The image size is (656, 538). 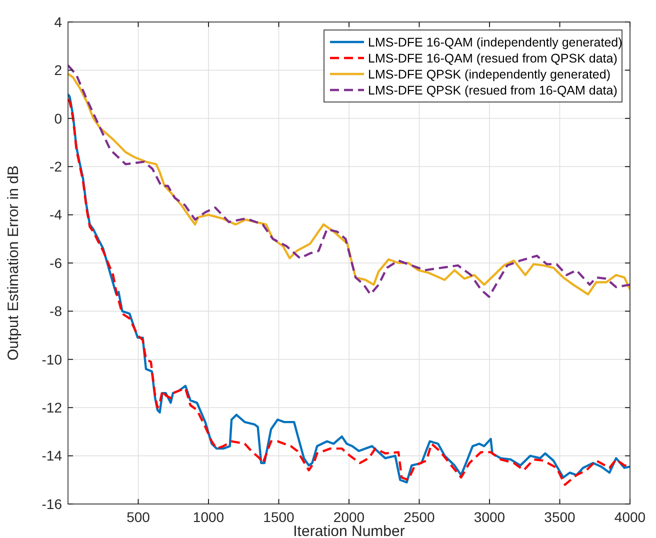 What do you see at coordinates (420, 517) in the screenshot?
I see `x-tick-label: 2500` at bounding box center [420, 517].